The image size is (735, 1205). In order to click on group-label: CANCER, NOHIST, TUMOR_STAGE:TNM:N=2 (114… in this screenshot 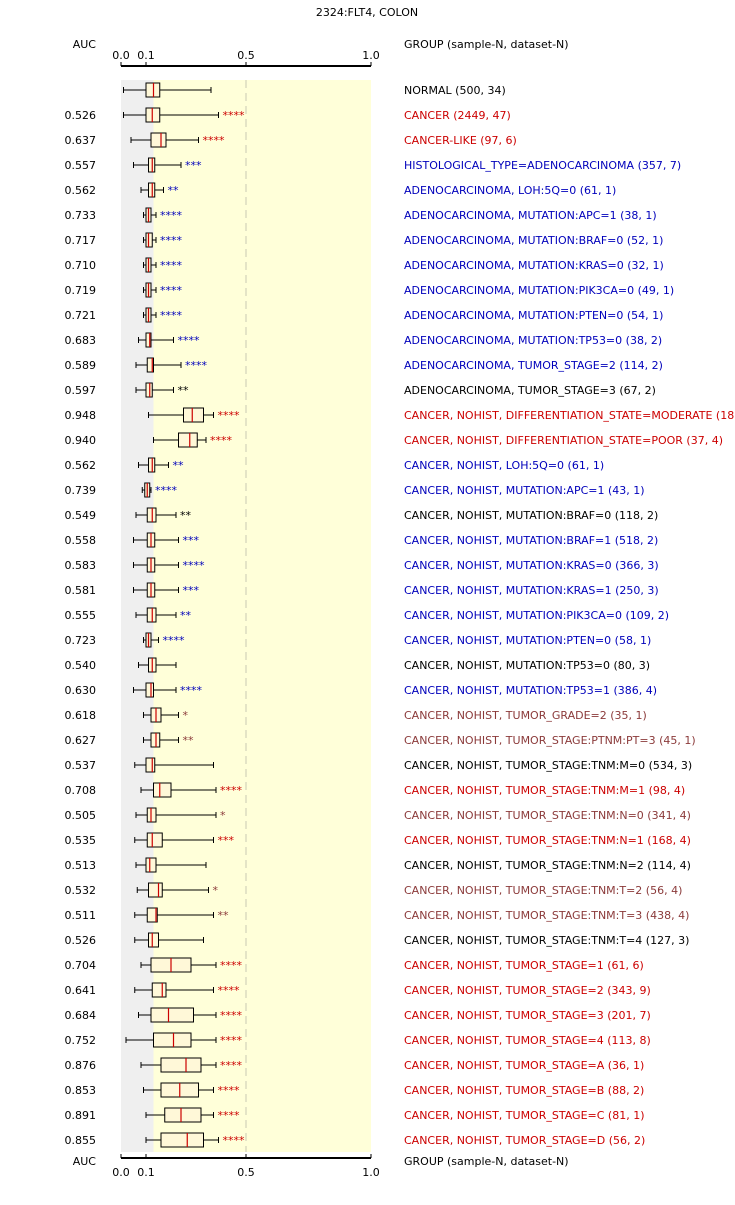, I will do `click(547, 865)`.